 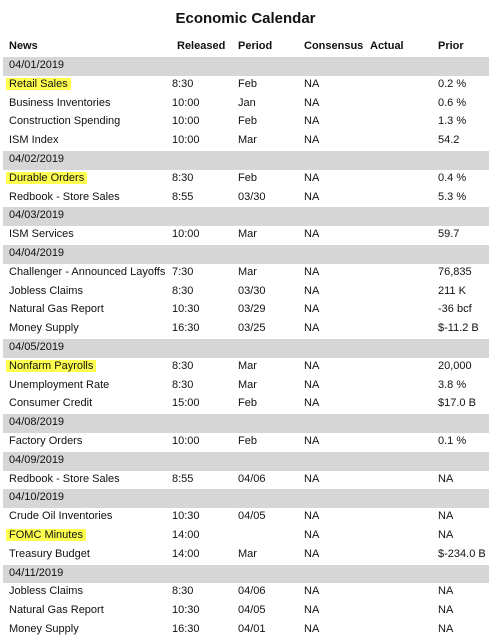 What do you see at coordinates (455, 271) in the screenshot?
I see `prior-value: 76,835` at bounding box center [455, 271].